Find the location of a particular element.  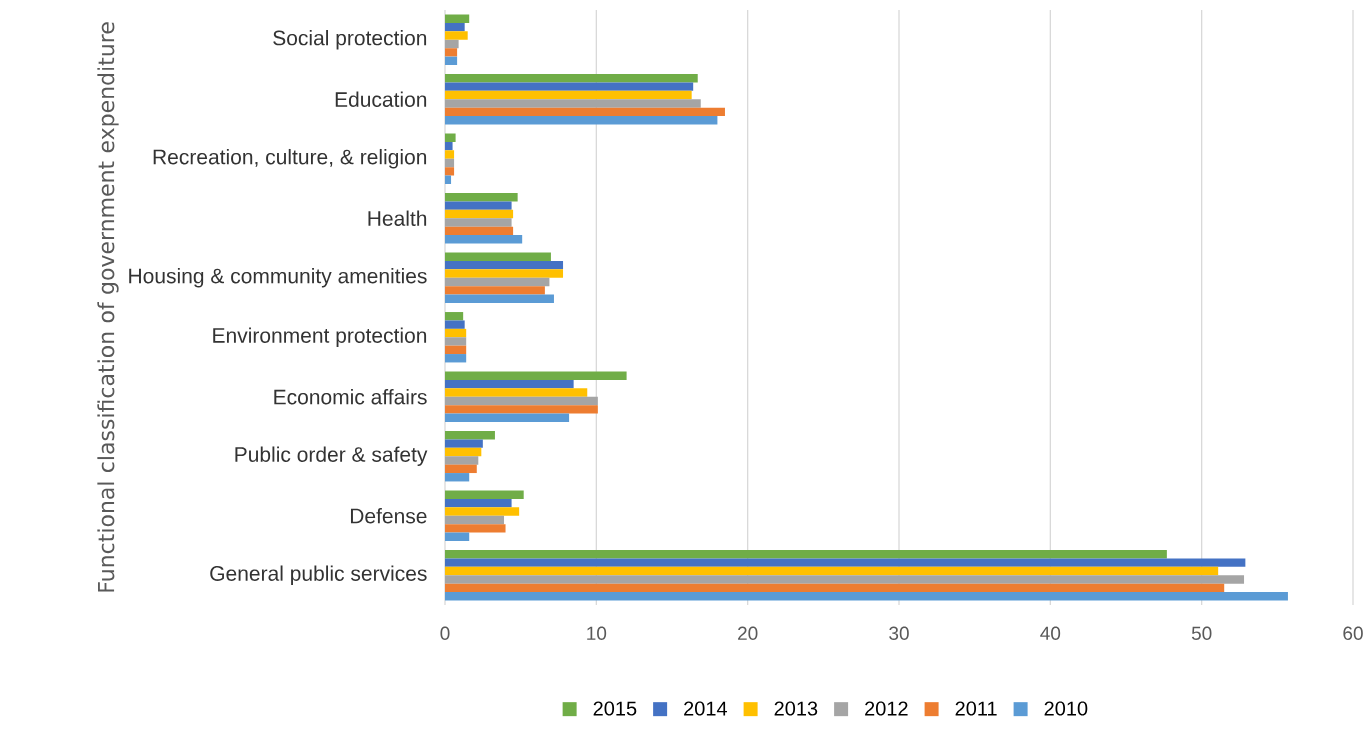

y-tick-label: Economic affairs is located at coordinates (350, 397).